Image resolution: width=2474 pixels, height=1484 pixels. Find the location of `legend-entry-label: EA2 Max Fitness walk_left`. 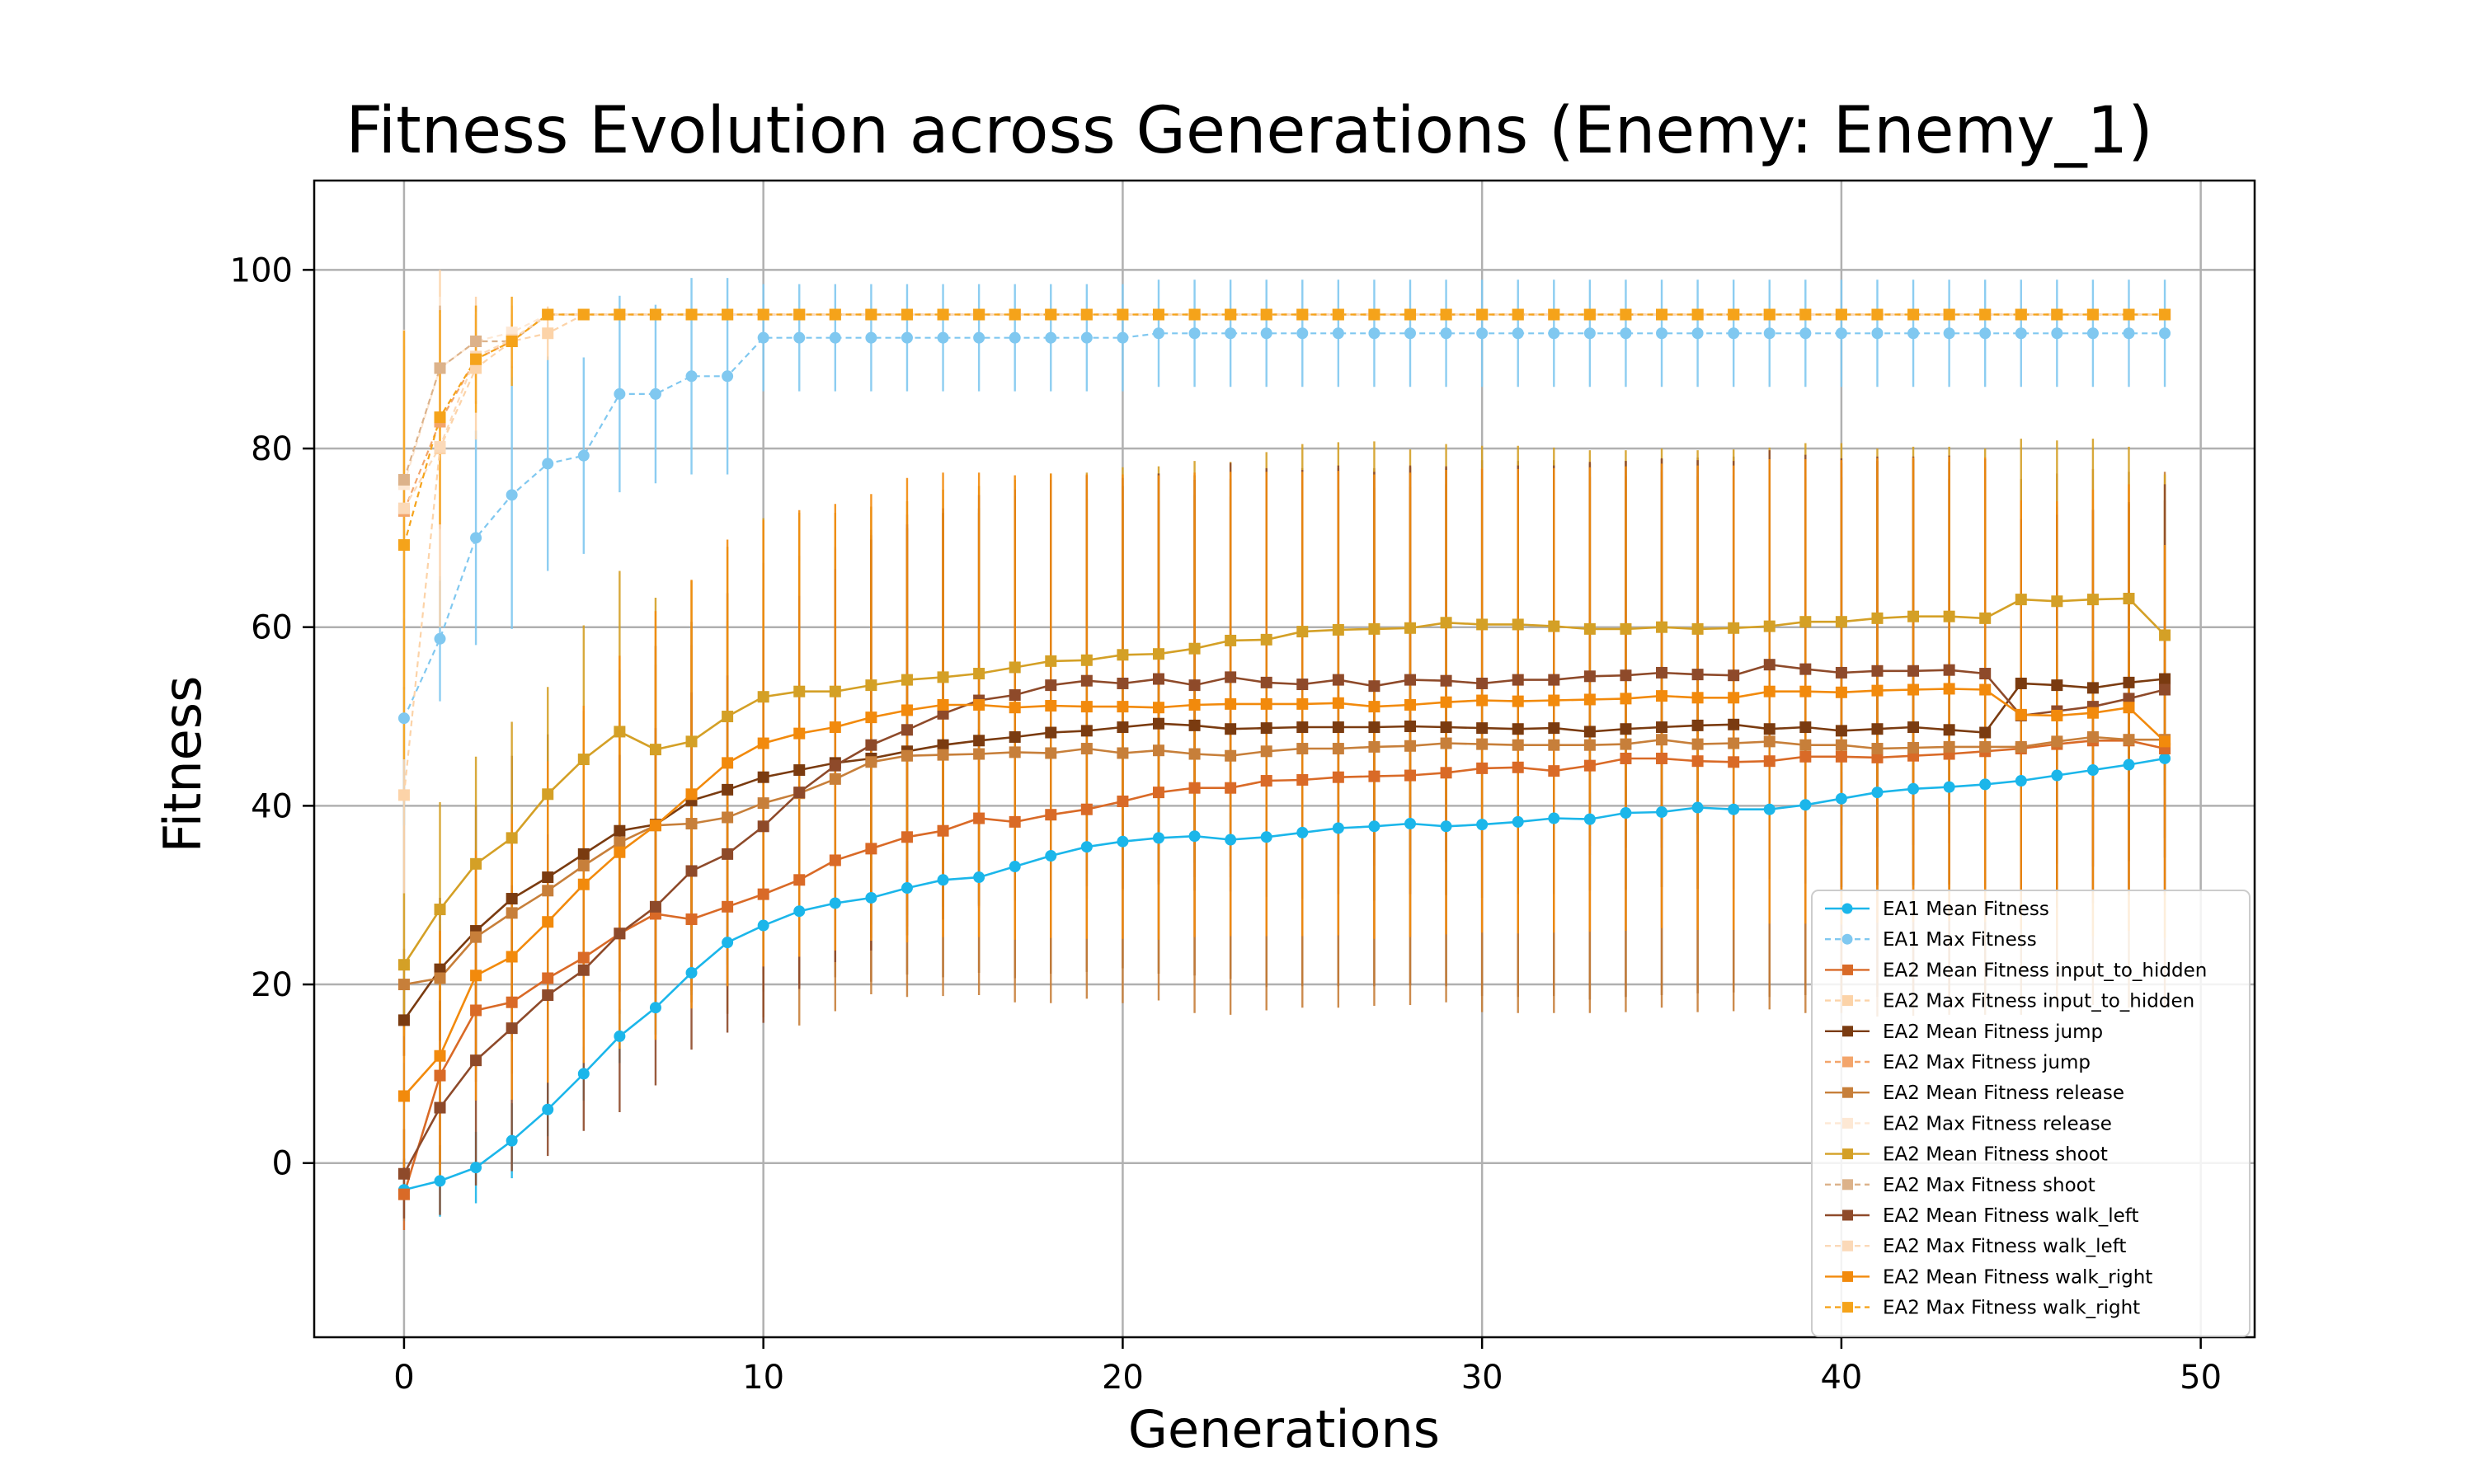

legend-entry-label: EA2 Max Fitness walk_left is located at coordinates (2004, 1246).